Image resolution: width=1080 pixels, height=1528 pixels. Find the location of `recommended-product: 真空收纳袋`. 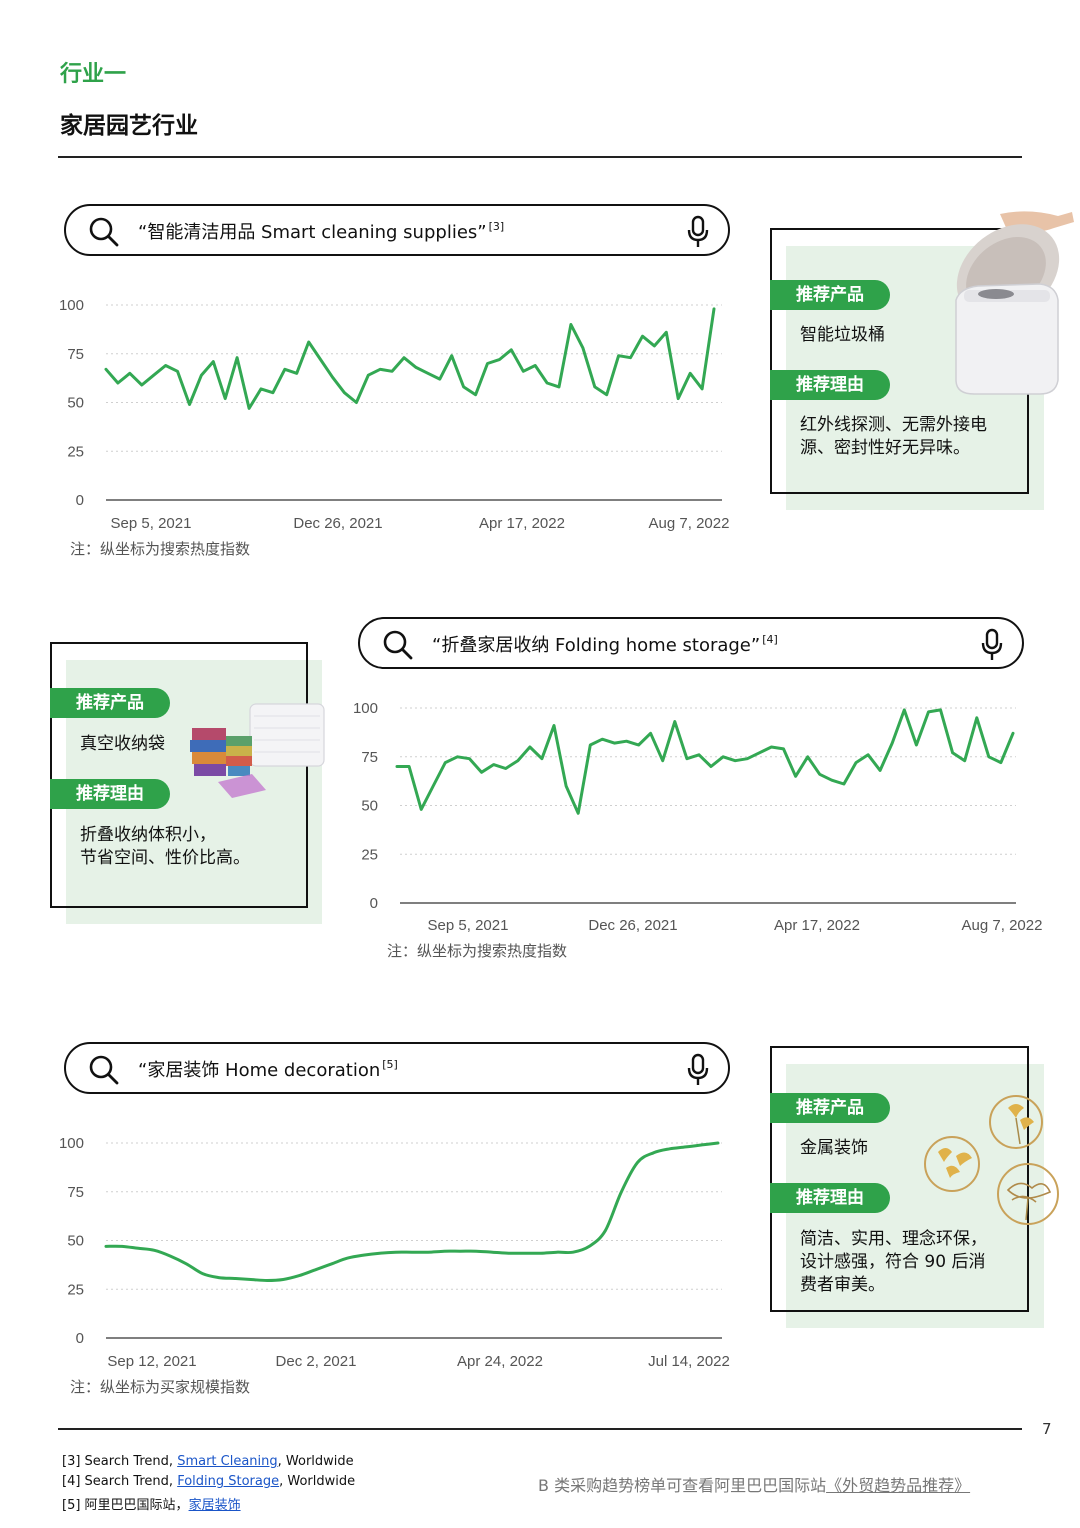

recommended-product: 真空收纳袋 is located at coordinates (122, 744).